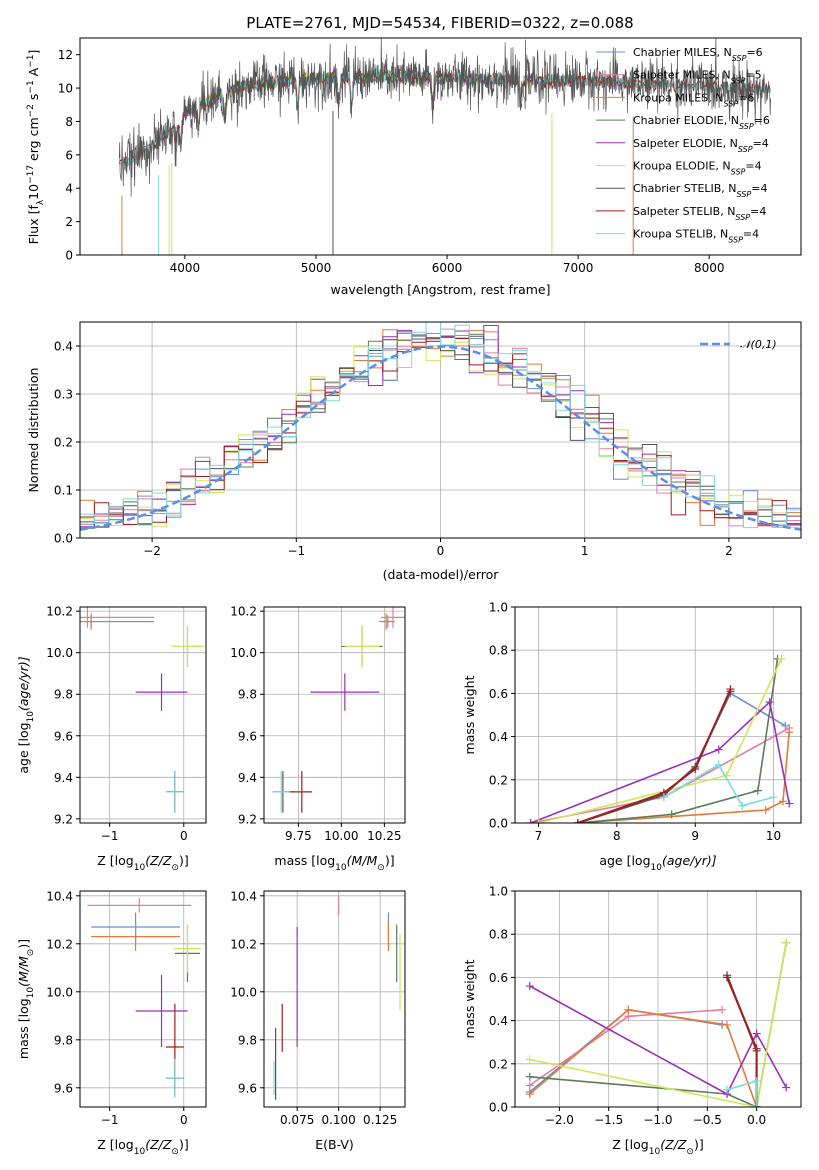  What do you see at coordinates (707, 1120) in the screenshot?
I see `x-tick-label: −0.5` at bounding box center [707, 1120].